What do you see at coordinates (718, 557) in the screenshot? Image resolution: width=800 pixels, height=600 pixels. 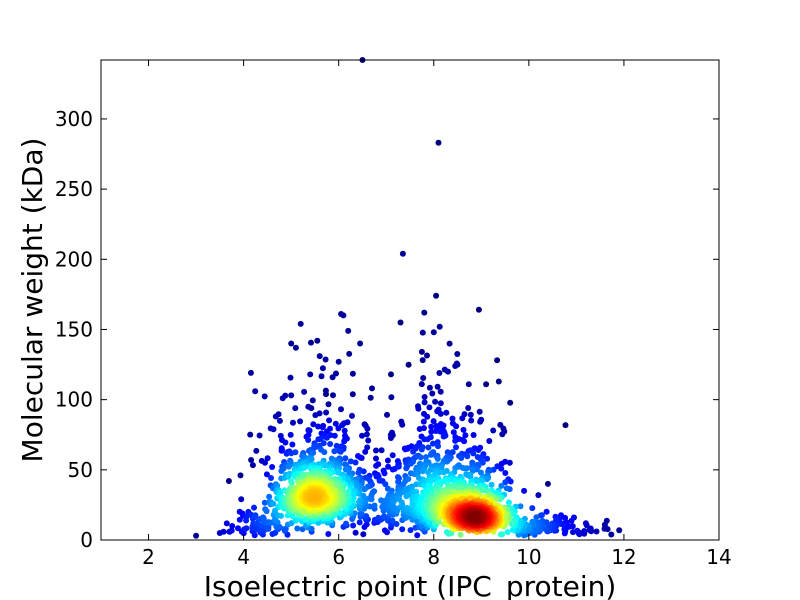 I see `x-tick-label: 14` at bounding box center [718, 557].